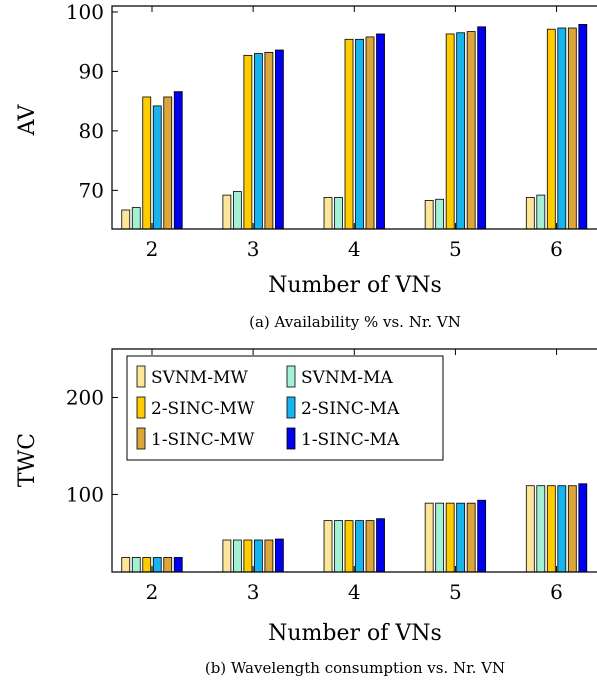 This screenshot has width=597, height=683. Describe the element at coordinates (354, 249) in the screenshot. I see `a-x-tick-label: 4` at that location.